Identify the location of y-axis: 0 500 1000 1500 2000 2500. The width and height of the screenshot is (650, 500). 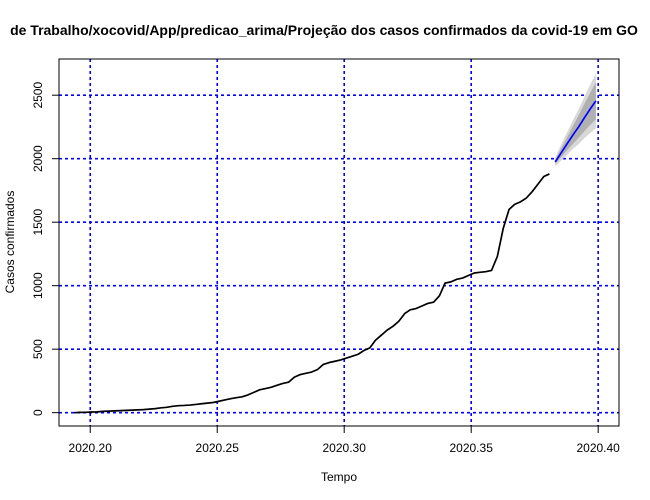
(45, 249).